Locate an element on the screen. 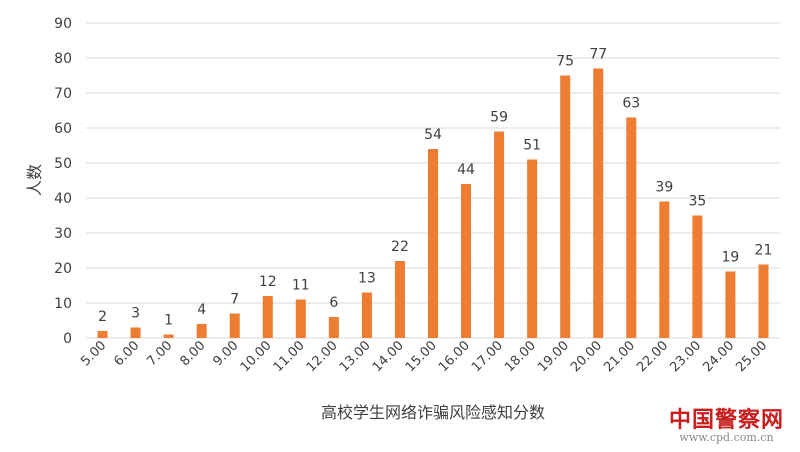 The width and height of the screenshot is (800, 452). y-tick-label: 30 is located at coordinates (63, 234).